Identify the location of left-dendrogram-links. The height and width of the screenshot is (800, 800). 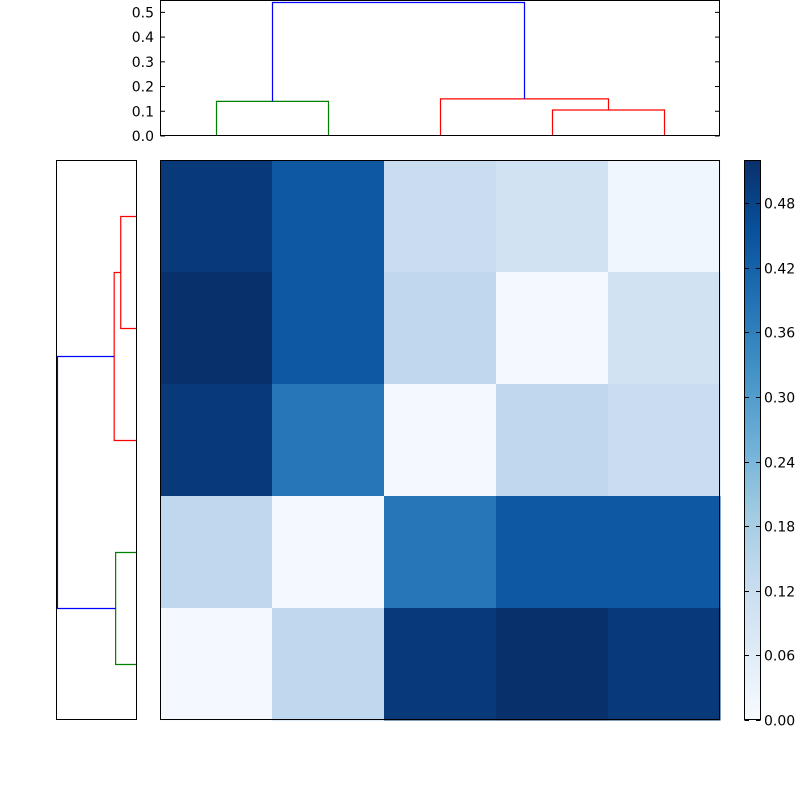
(96, 440).